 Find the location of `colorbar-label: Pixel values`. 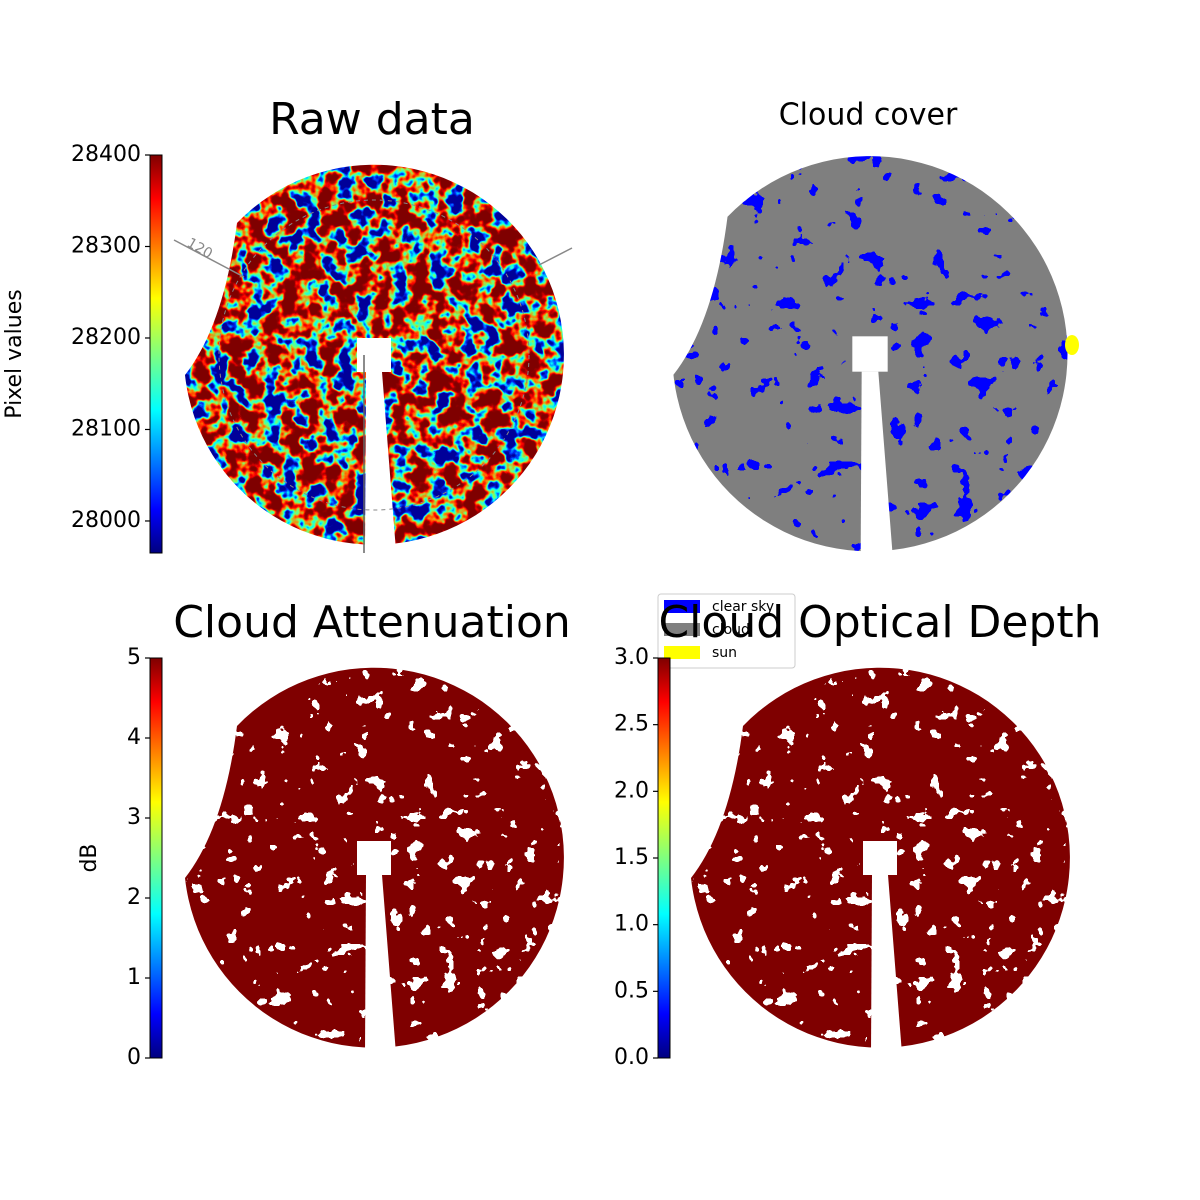

colorbar-label: Pixel values is located at coordinates (14, 353).